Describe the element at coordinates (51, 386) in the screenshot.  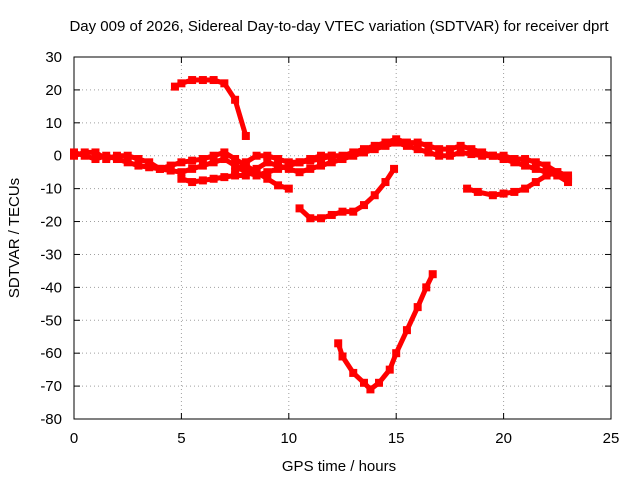
I see `y-tick-label: -70` at that location.